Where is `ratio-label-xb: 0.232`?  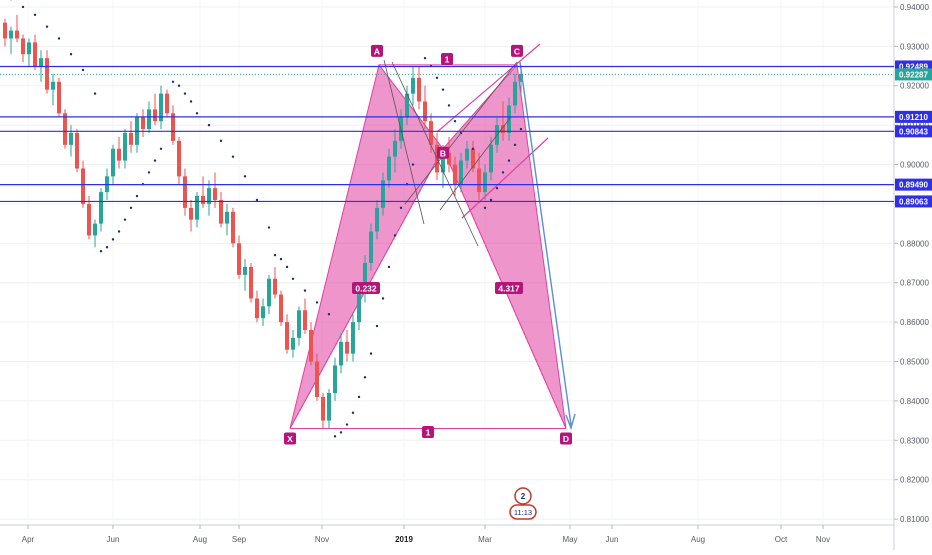 ratio-label-xb: 0.232 is located at coordinates (366, 289).